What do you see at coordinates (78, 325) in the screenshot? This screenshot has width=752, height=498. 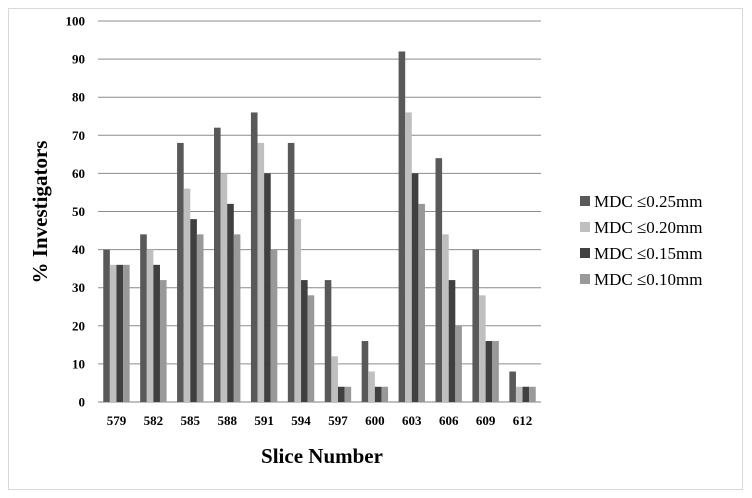 I see `y-tick-label: 20` at bounding box center [78, 325].